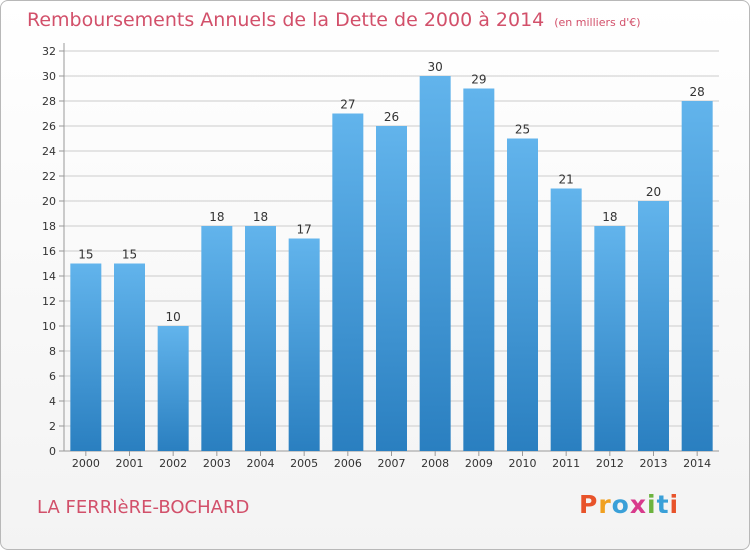 The image size is (750, 550). What do you see at coordinates (49, 226) in the screenshot?
I see `y-tick-label: 18` at bounding box center [49, 226].